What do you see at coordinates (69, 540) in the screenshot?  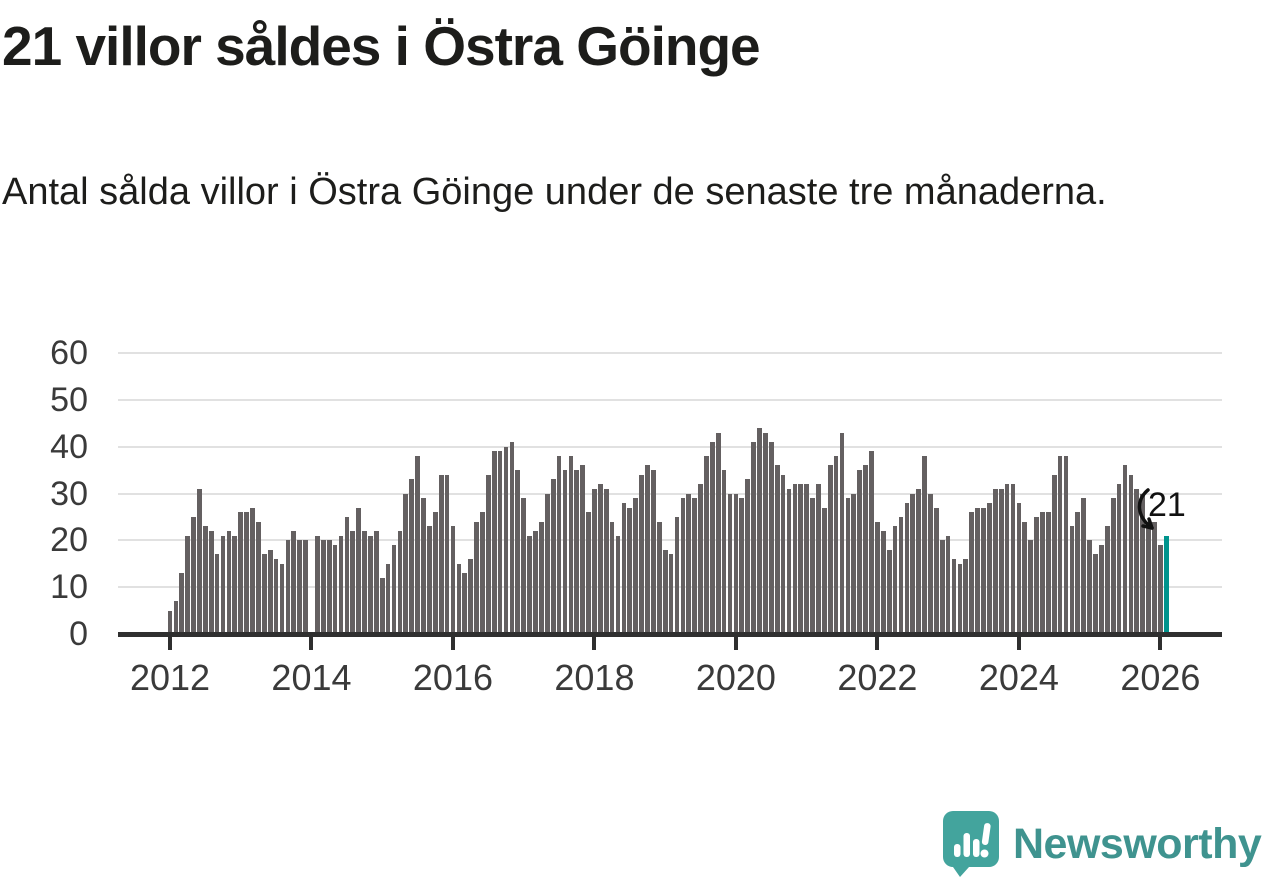 I see `y-axis-label-20: 20` at bounding box center [69, 540].